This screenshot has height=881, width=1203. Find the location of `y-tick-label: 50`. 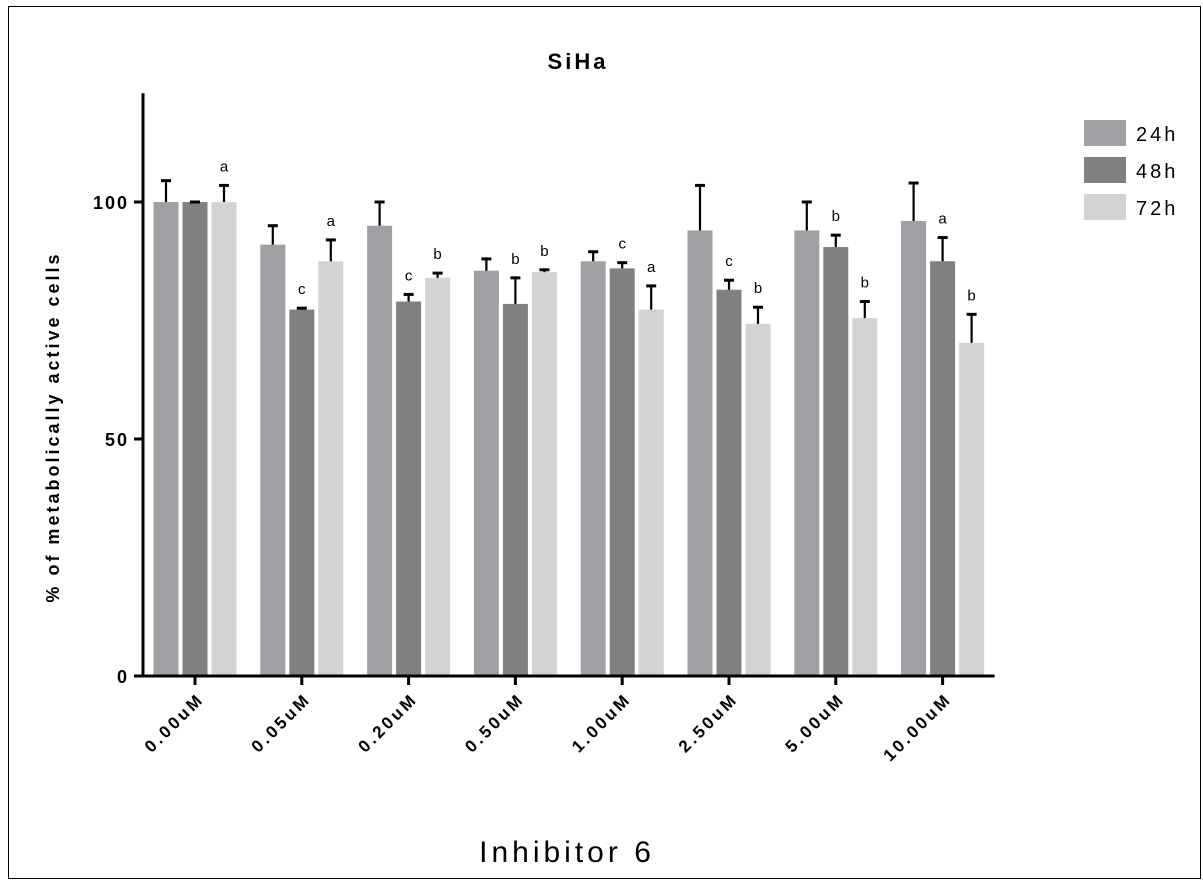

y-tick-label: 50 is located at coordinates (117, 440).